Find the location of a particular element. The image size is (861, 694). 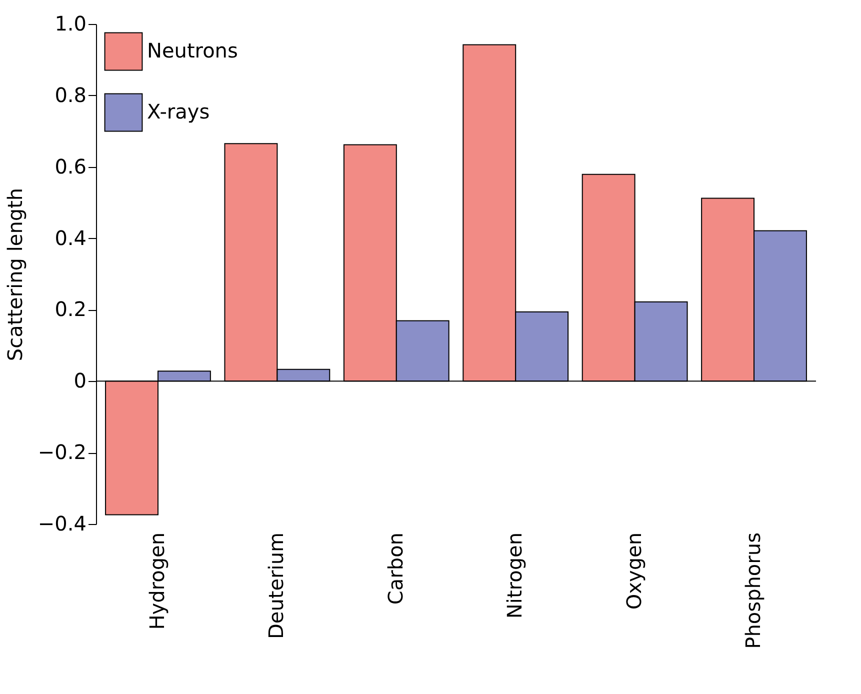

legend-label: X-rays is located at coordinates (178, 112).